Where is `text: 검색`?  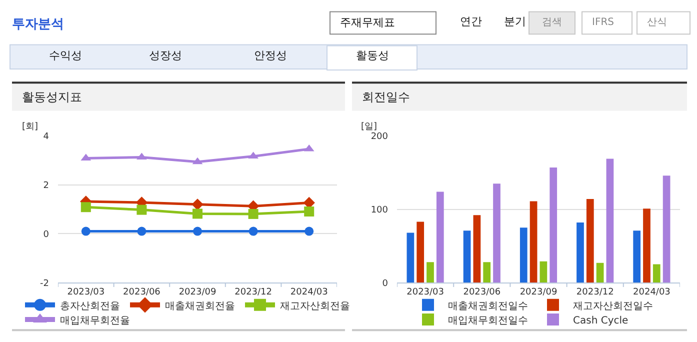
text: 검색 is located at coordinates (552, 22).